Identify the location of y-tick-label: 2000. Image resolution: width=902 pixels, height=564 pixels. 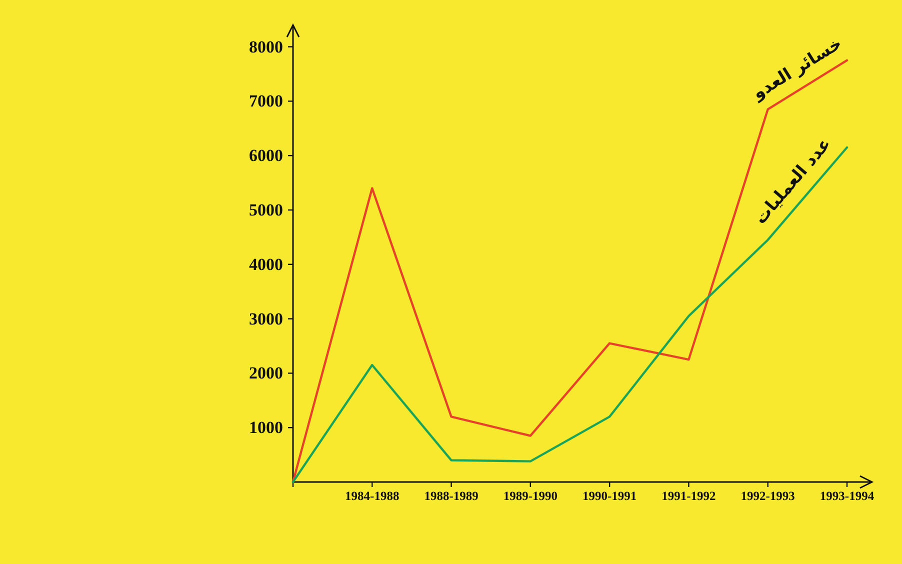
(266, 373).